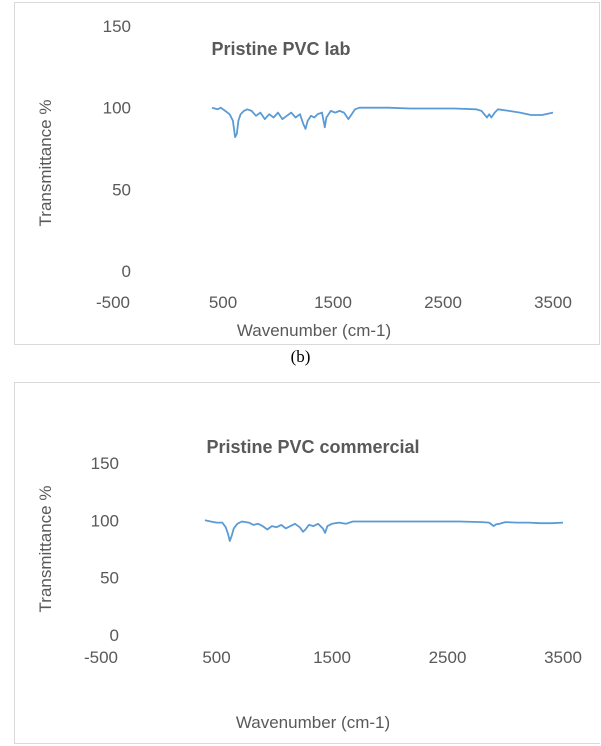 The width and height of the screenshot is (601, 746). I want to click on figure-caption: (b), so click(300, 356).